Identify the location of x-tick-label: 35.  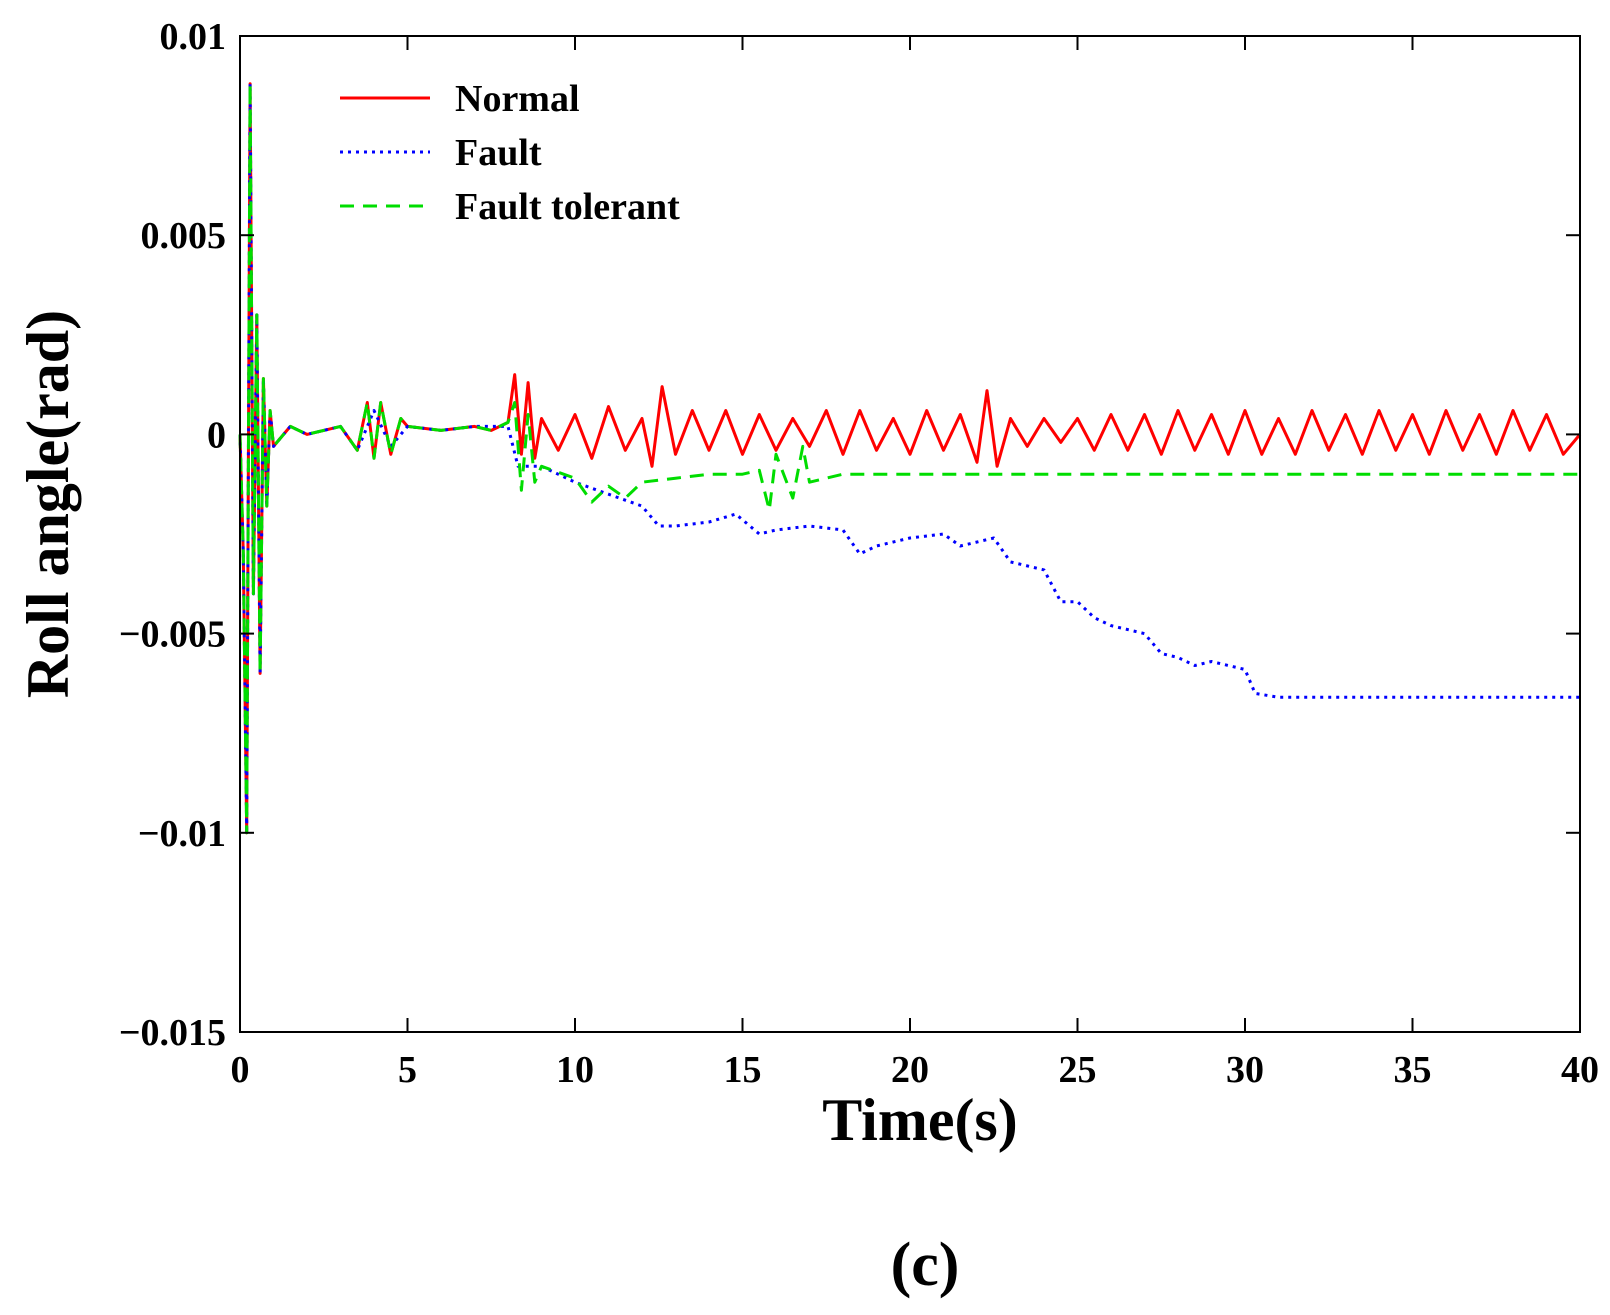
(1413, 1070).